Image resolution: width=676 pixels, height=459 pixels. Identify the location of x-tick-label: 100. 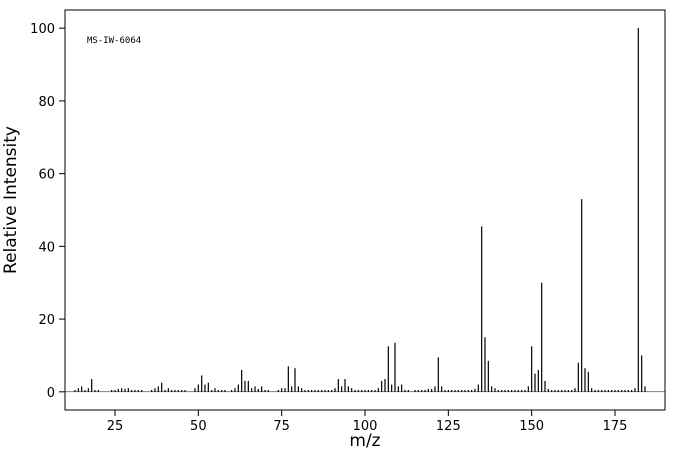
(365, 426).